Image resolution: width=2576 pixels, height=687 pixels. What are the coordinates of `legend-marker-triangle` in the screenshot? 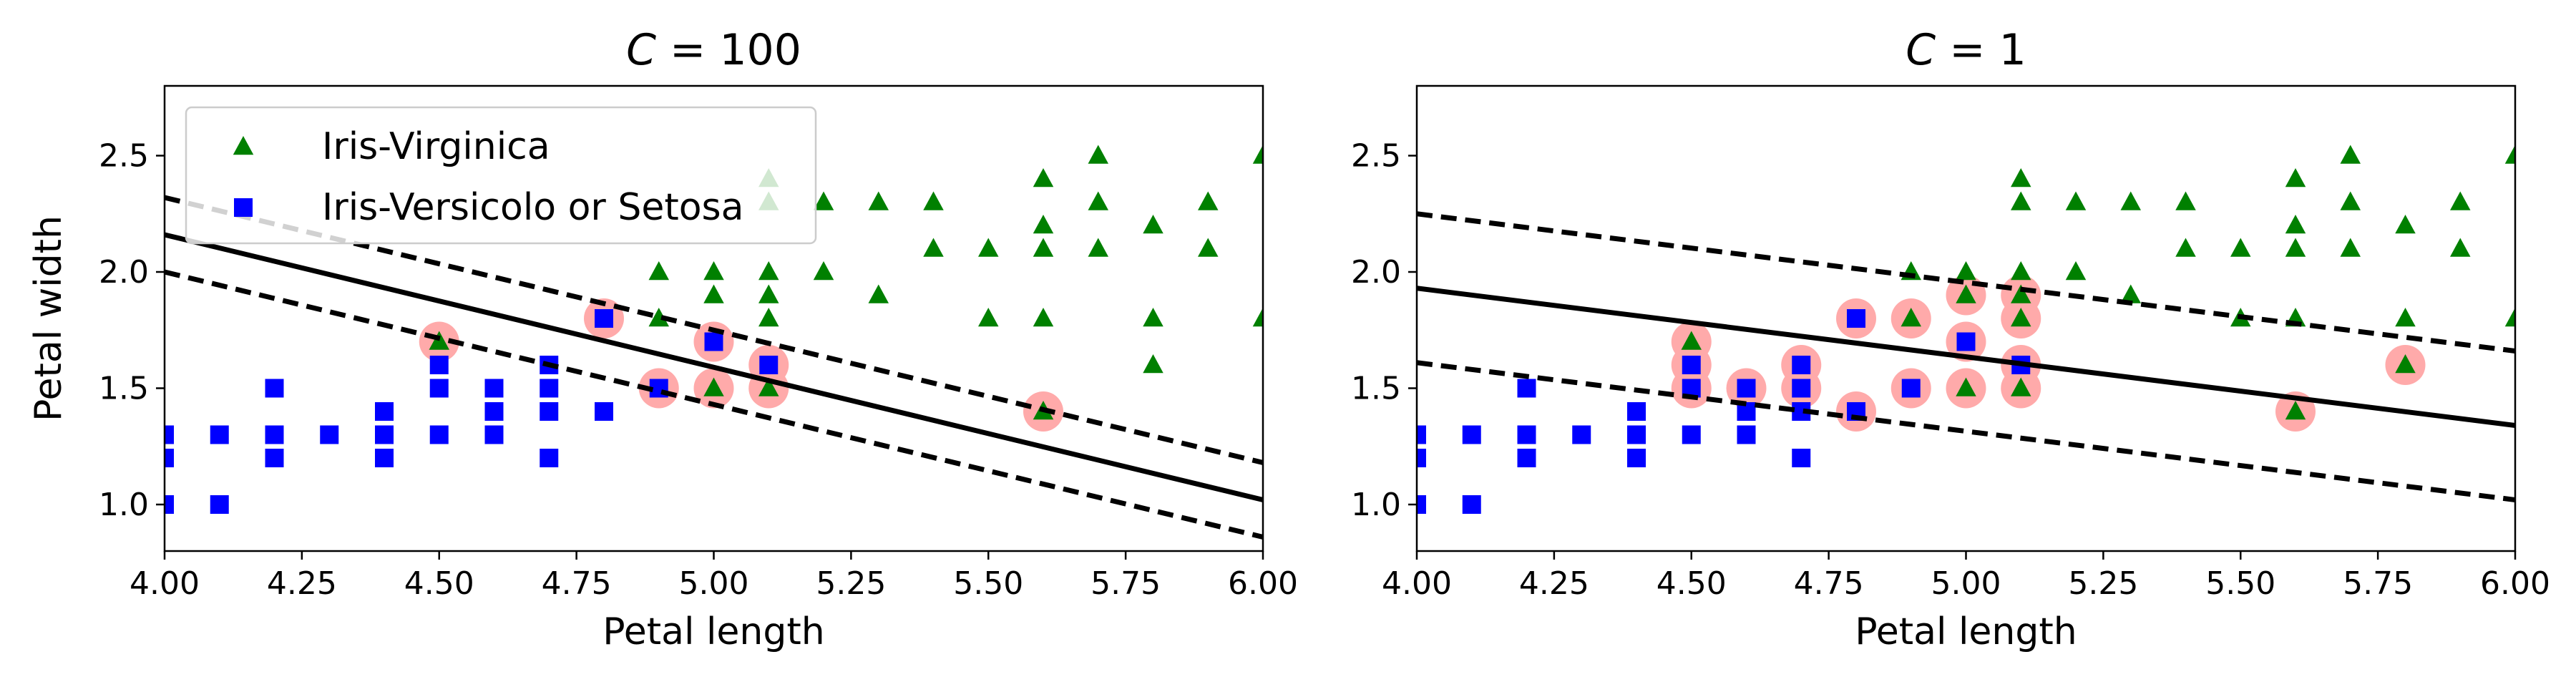 It's located at (243, 145).